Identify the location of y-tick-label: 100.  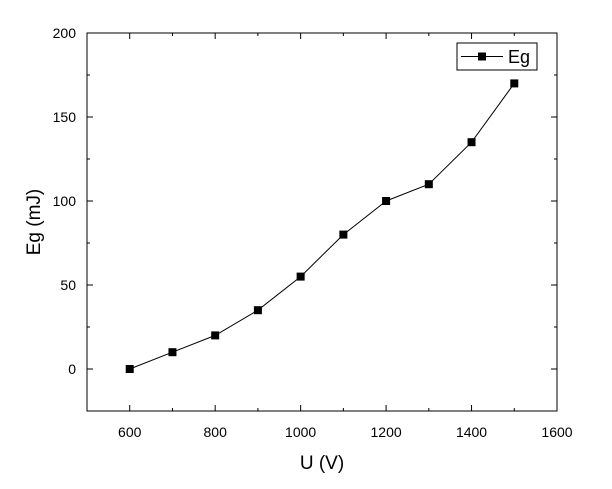
(65, 201).